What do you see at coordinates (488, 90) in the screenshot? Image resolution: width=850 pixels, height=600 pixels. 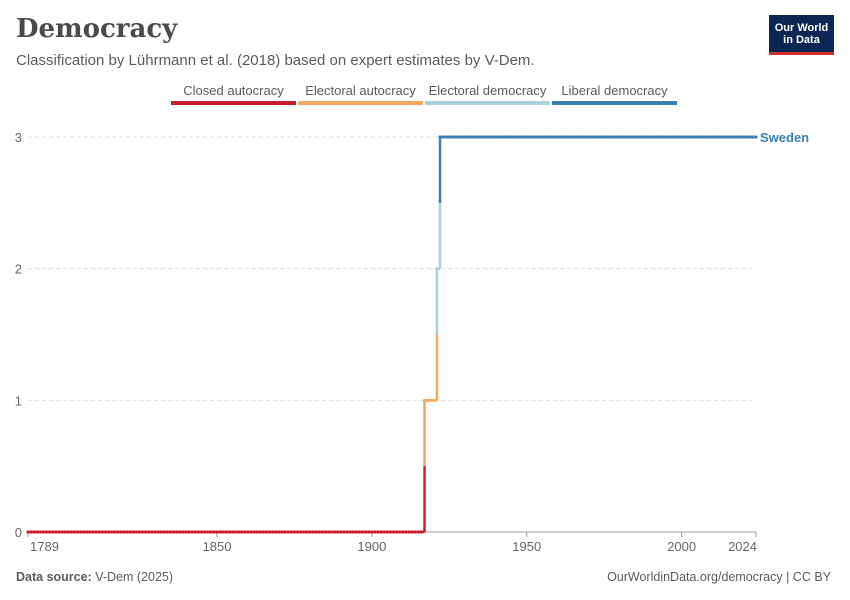 I see `legend-label-2: Electoral democracy` at bounding box center [488, 90].